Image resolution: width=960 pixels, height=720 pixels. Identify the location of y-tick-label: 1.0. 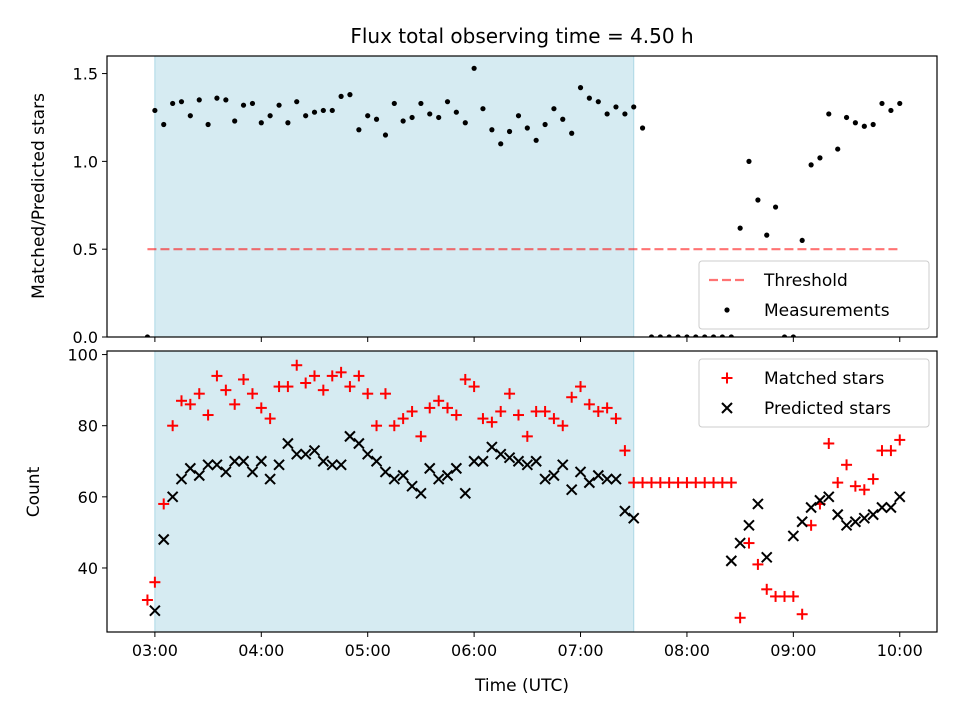
(85, 161).